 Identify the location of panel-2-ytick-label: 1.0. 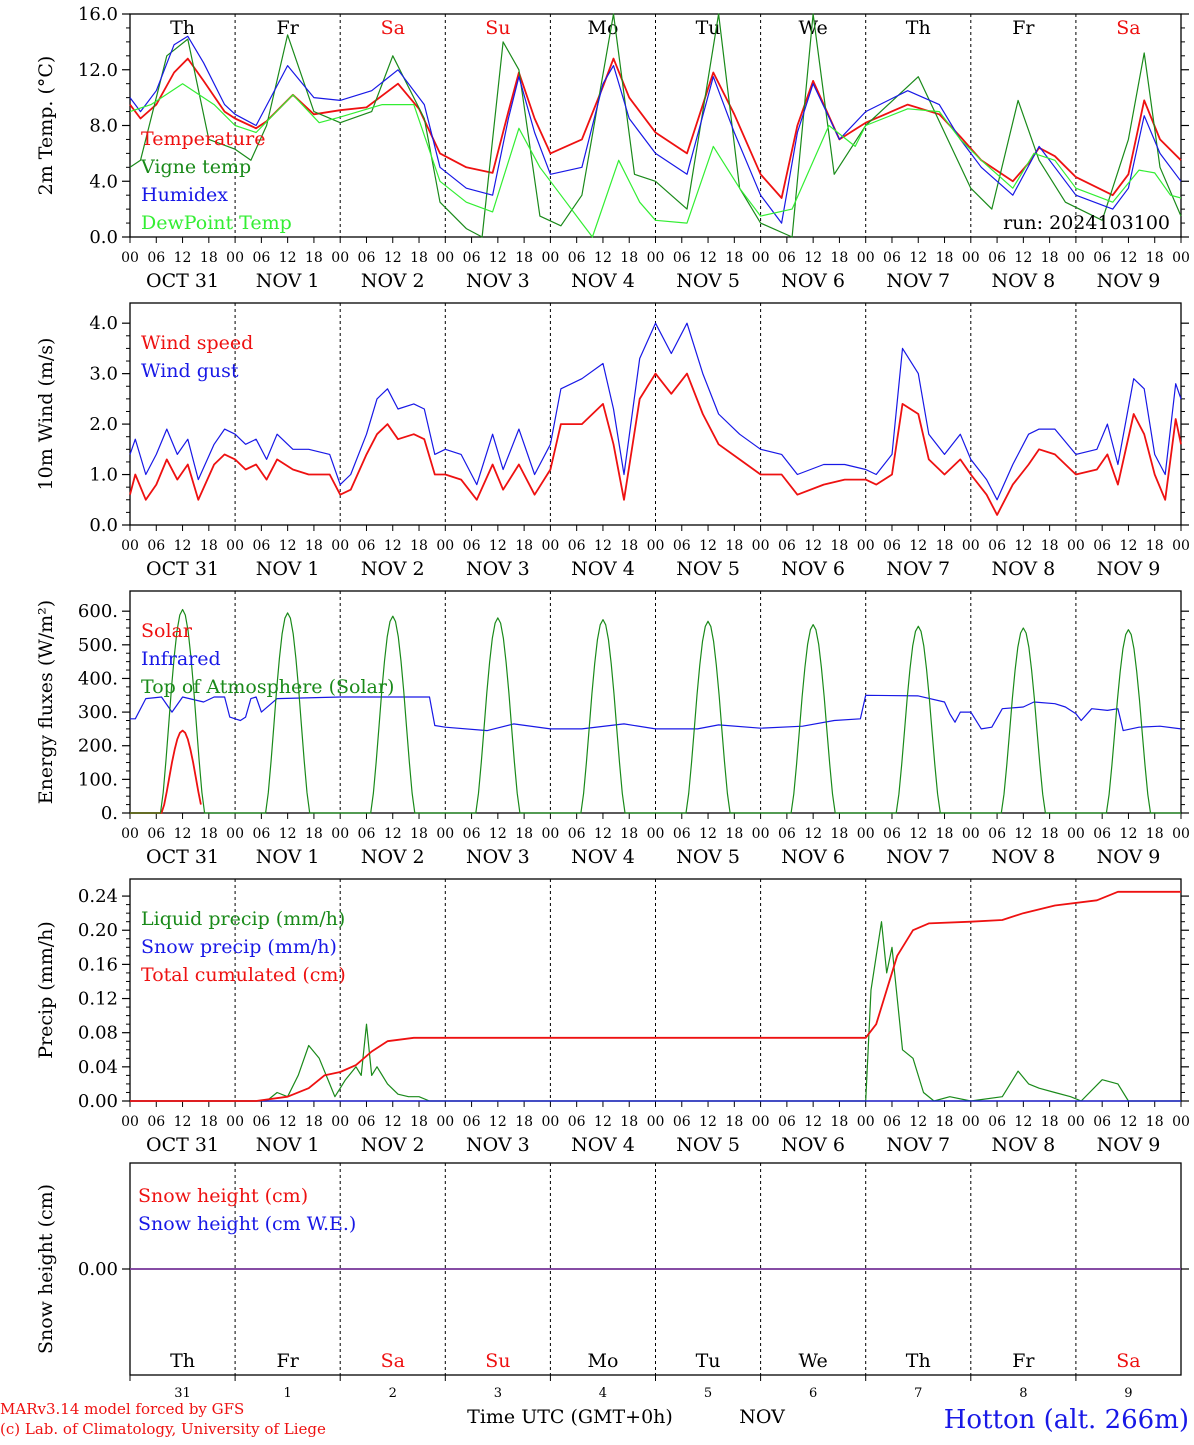
(103, 475).